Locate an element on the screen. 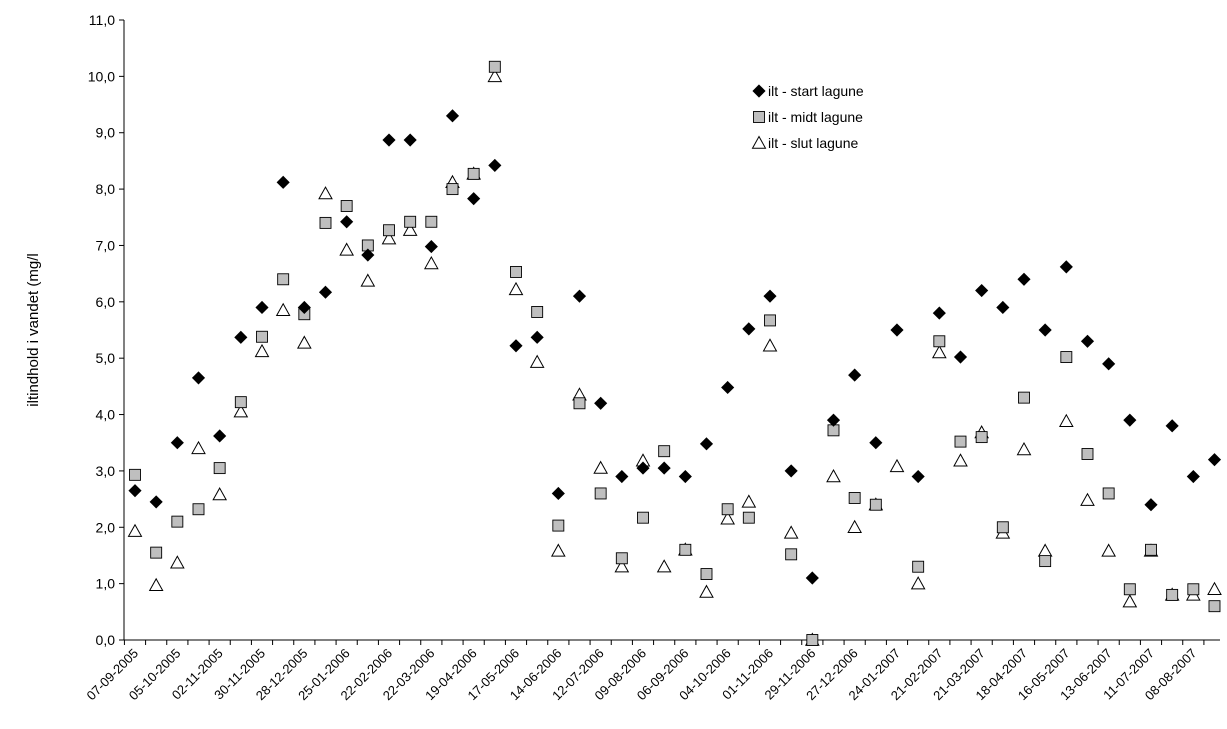 The width and height of the screenshot is (1227, 729). legend-label: ilt - start lagune is located at coordinates (816, 91).